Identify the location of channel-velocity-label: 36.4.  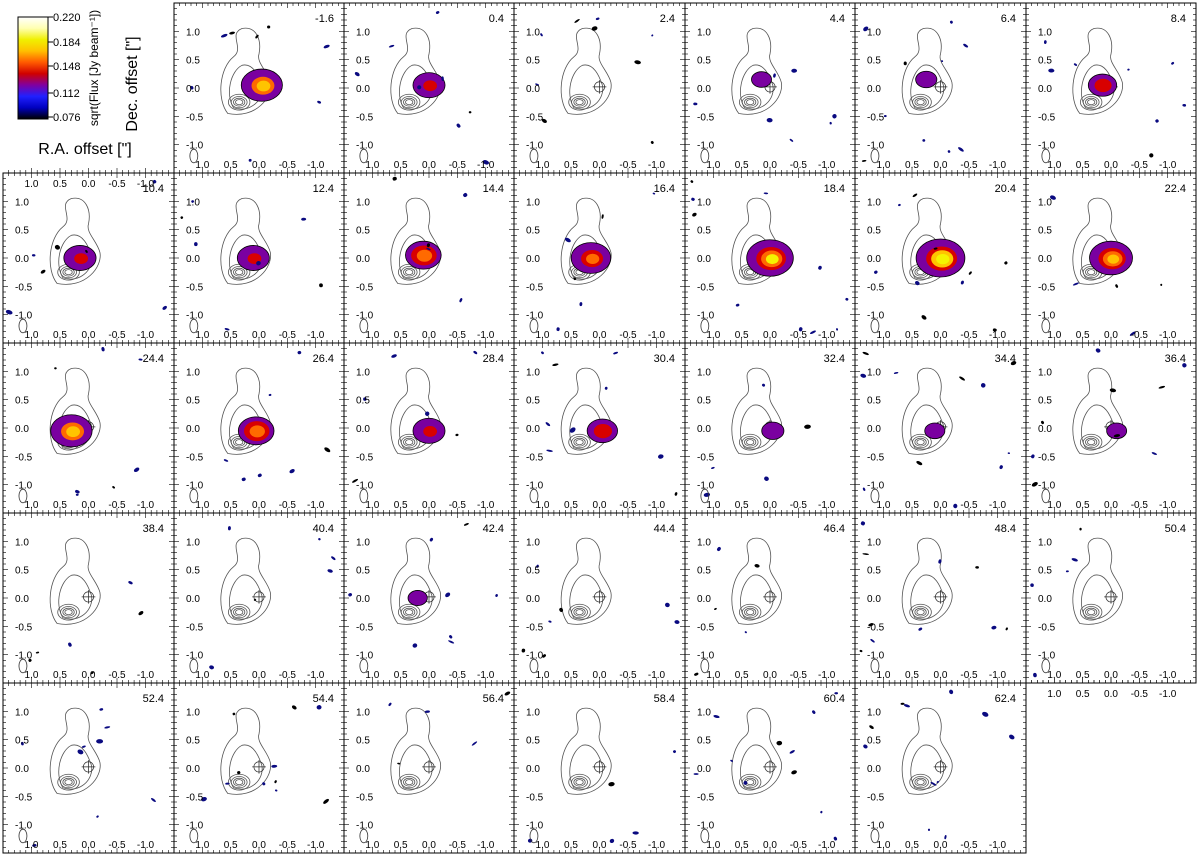
(1175, 359).